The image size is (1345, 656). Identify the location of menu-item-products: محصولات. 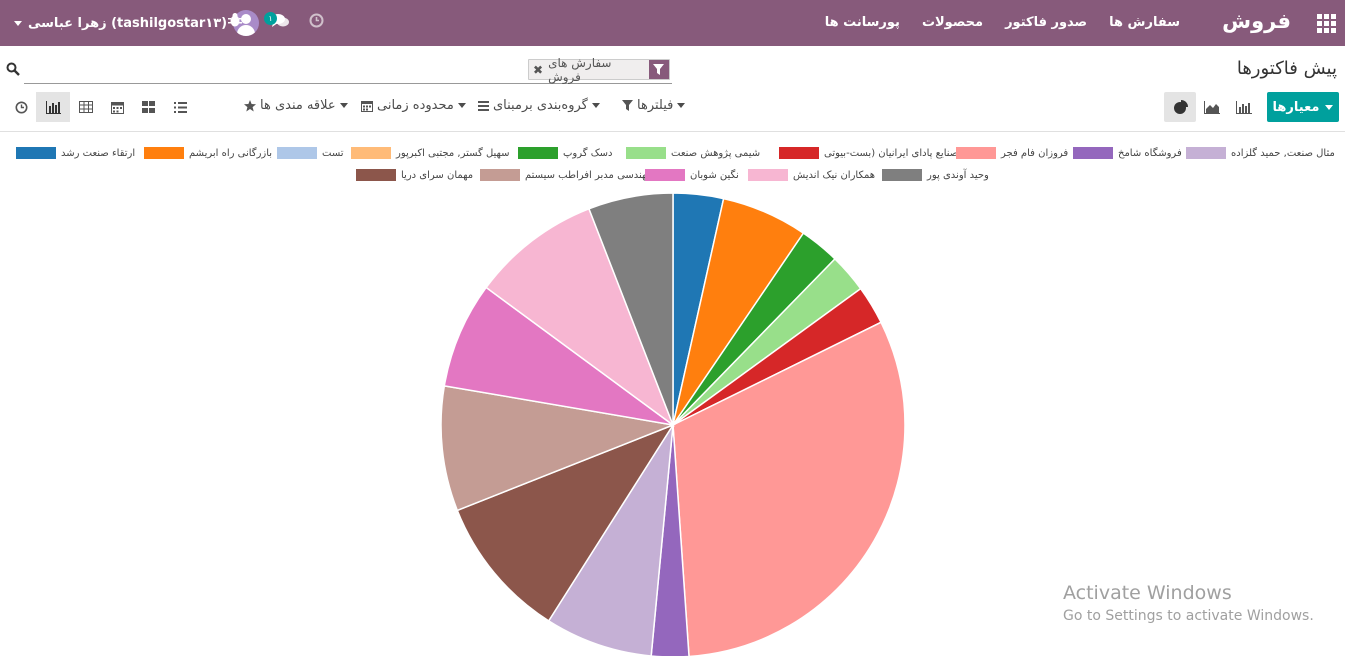
(952, 22).